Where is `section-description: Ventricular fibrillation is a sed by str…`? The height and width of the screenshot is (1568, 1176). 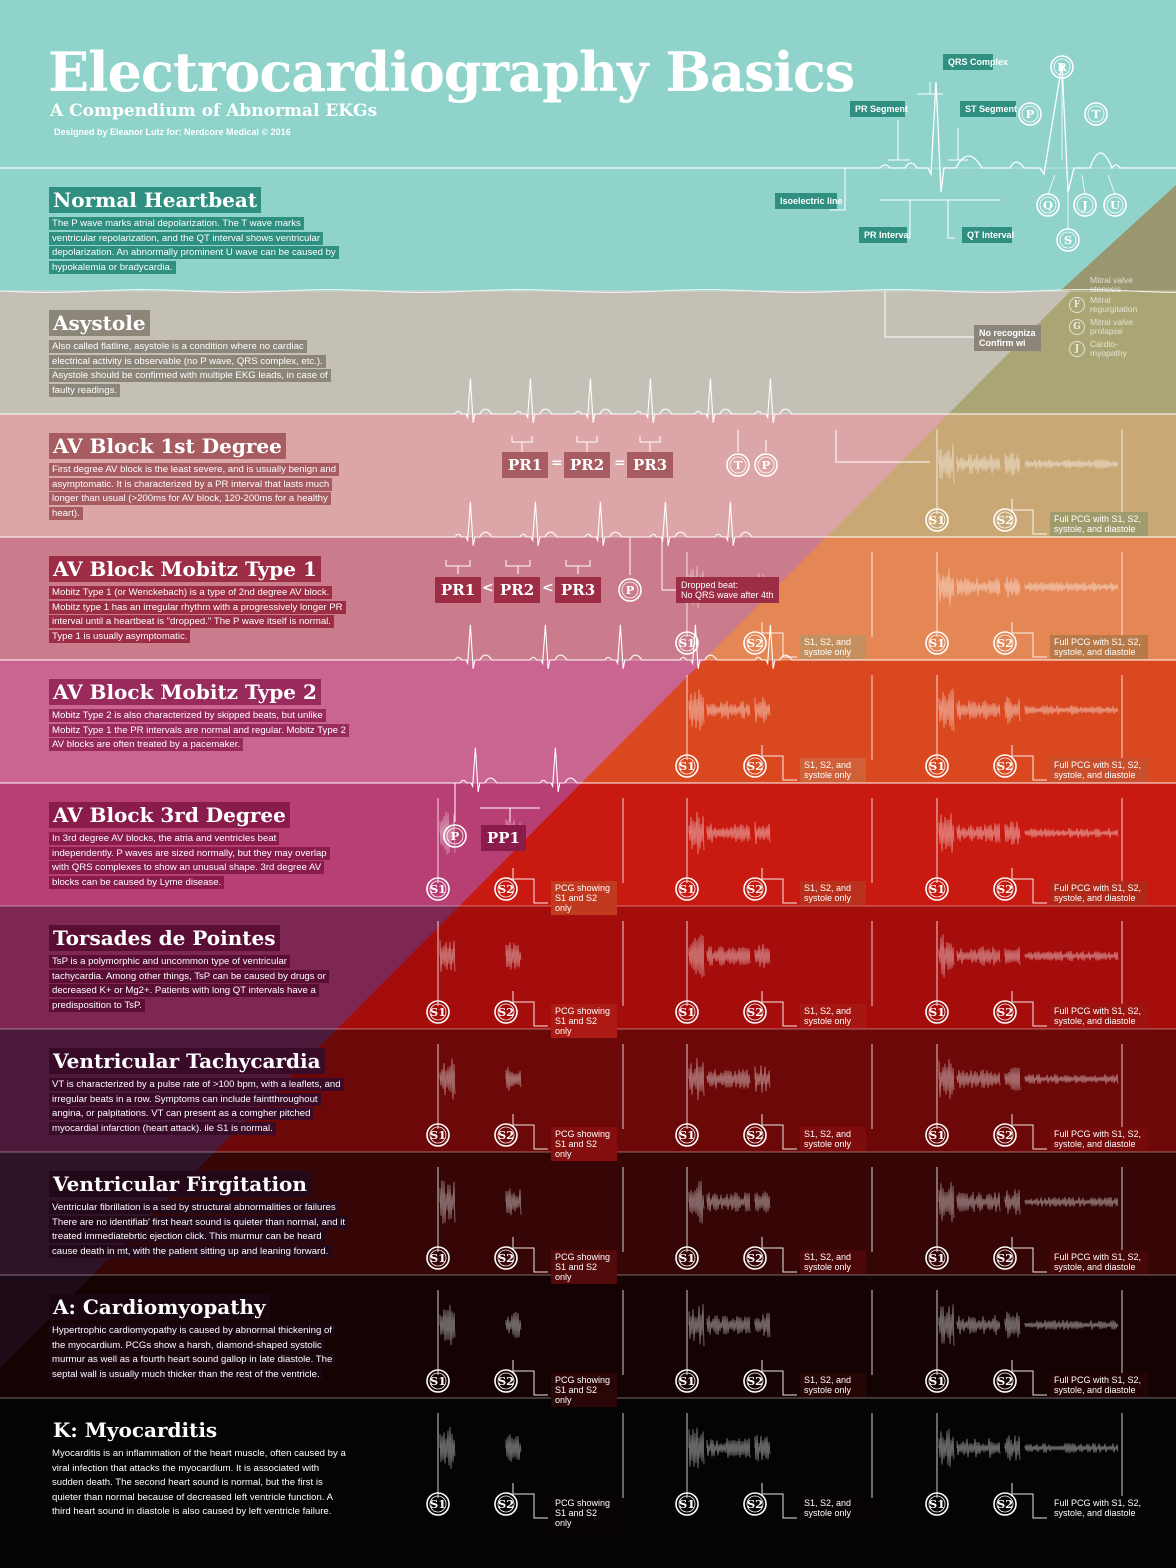
section-description: Ventricular fibrillation is a sed by str… is located at coordinates (199, 1230).